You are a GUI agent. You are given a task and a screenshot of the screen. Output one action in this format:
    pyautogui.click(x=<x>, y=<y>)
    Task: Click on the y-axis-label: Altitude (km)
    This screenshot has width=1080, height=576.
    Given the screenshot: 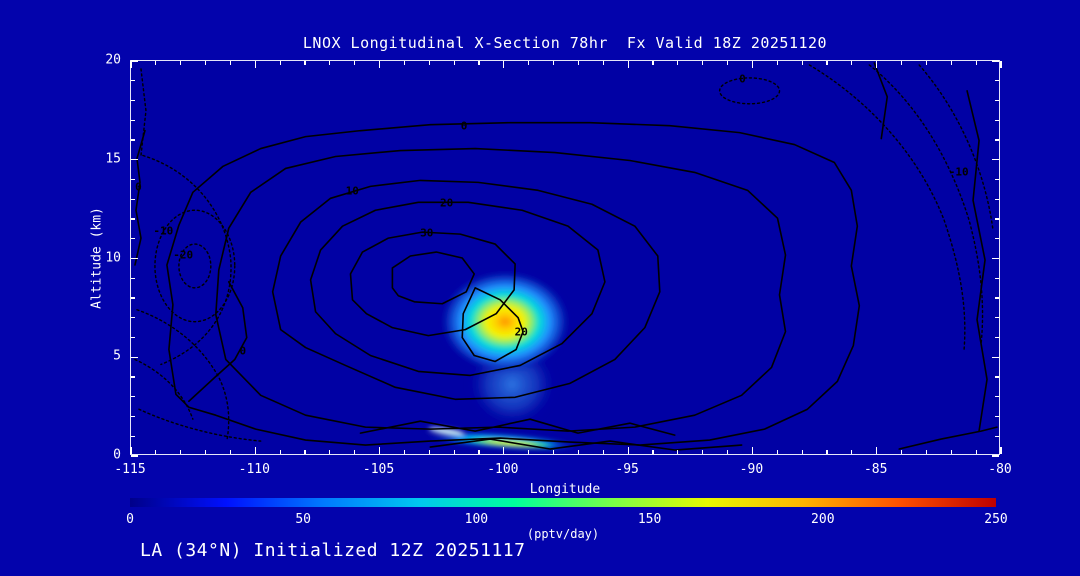 What is the action you would take?
    pyautogui.click(x=97, y=258)
    